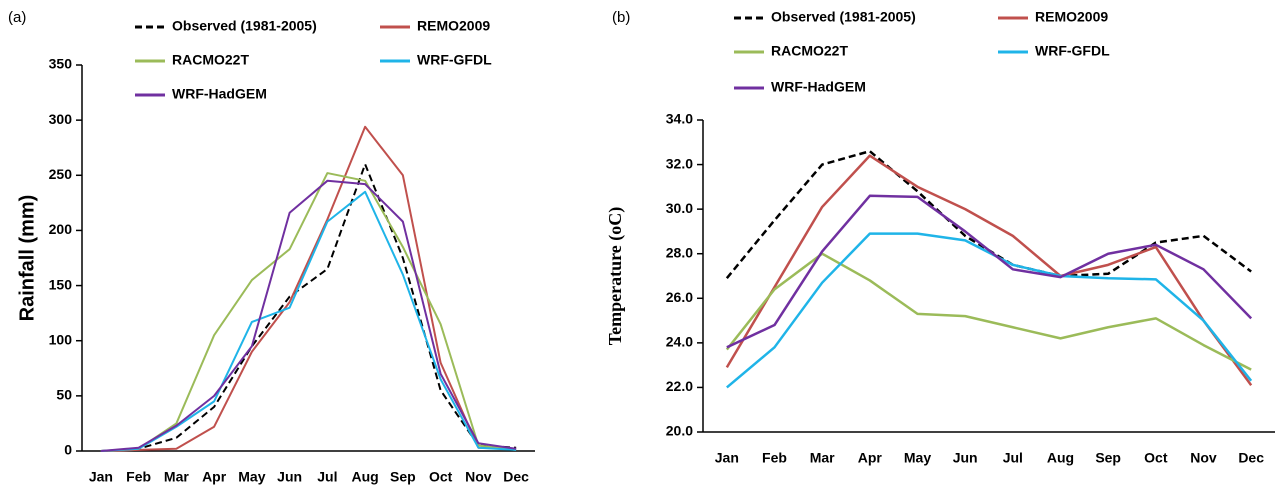  What do you see at coordinates (679, 342) in the screenshot?
I see `y-tick-label: 24.0` at bounding box center [679, 342].